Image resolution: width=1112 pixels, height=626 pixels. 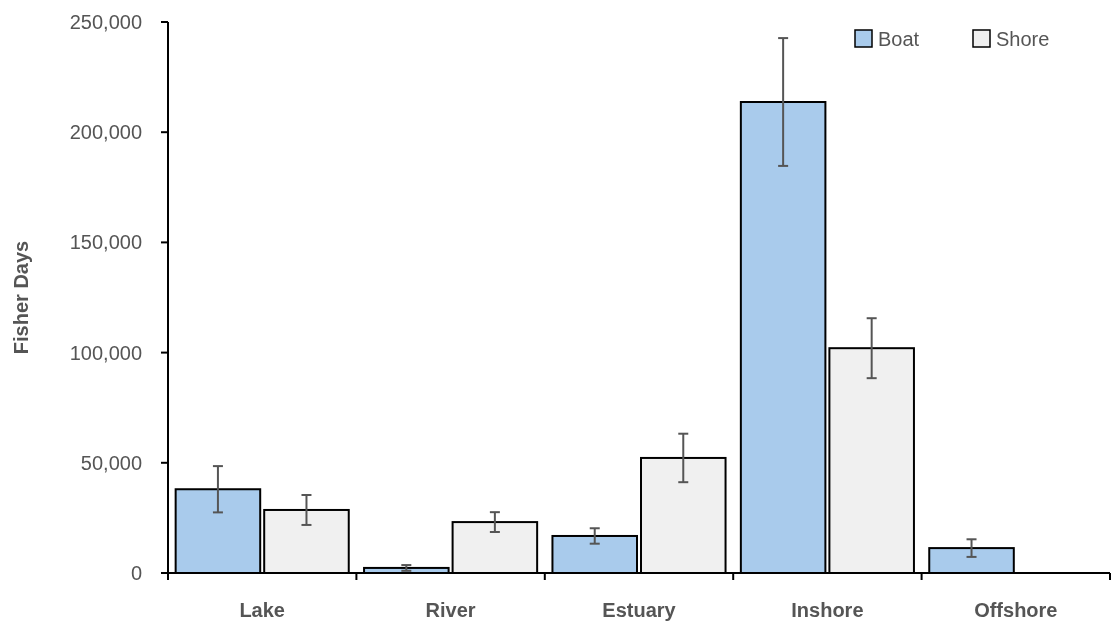 What do you see at coordinates (111, 462) in the screenshot?
I see `y-tick-label: 50,000` at bounding box center [111, 462].